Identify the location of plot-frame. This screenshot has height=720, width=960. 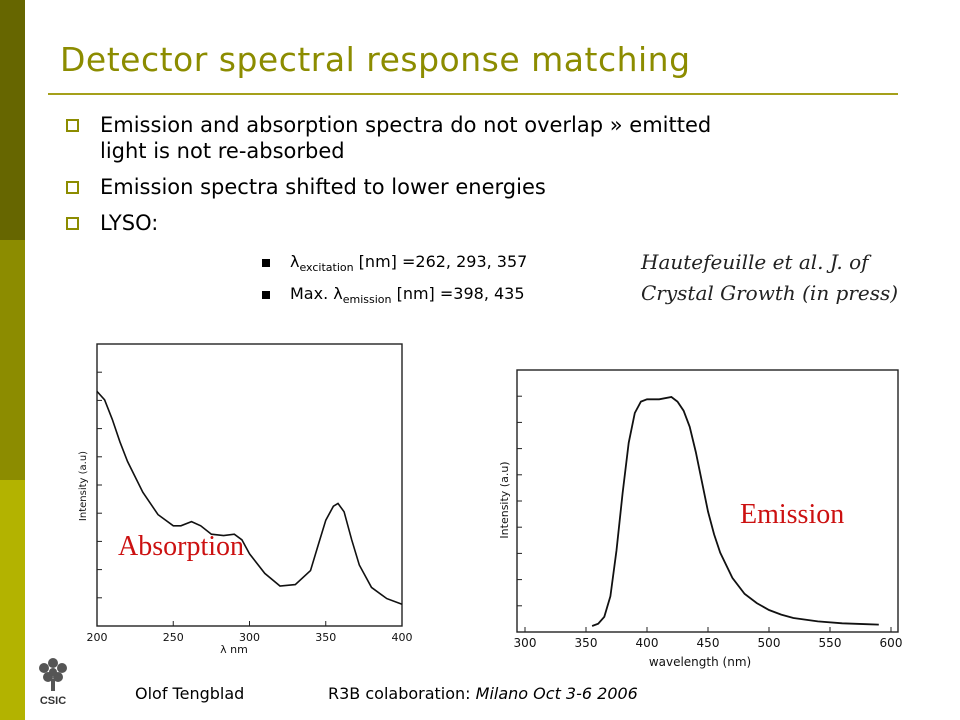
(249, 485).